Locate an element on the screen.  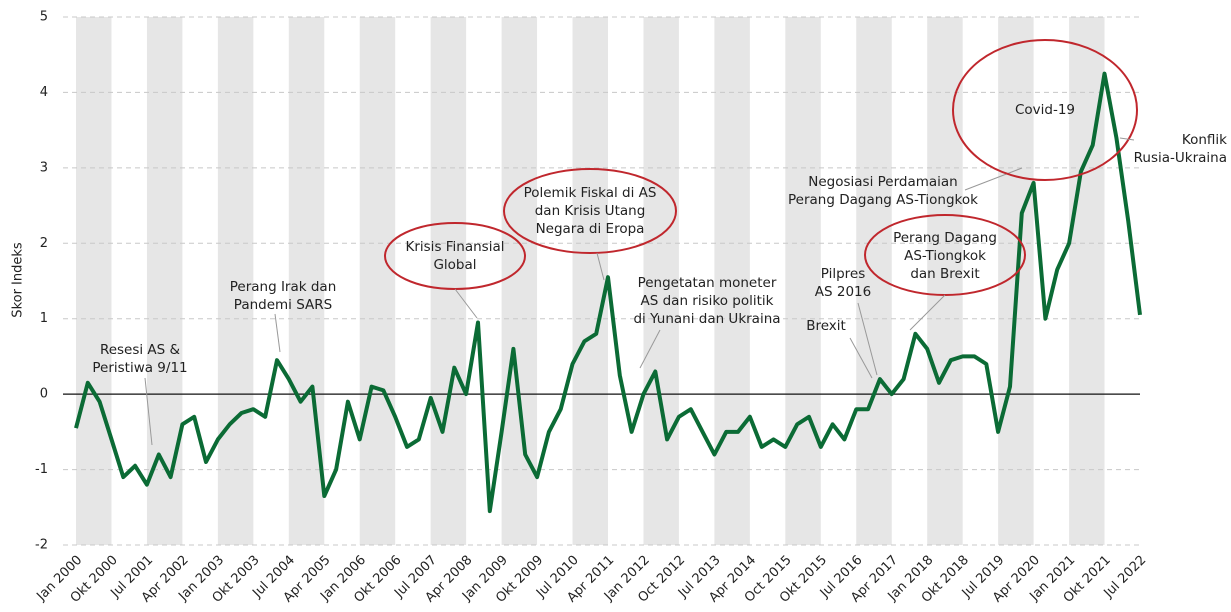
annotation: Perang Dagang AS-Tiongkok is located at coordinates (883, 200).